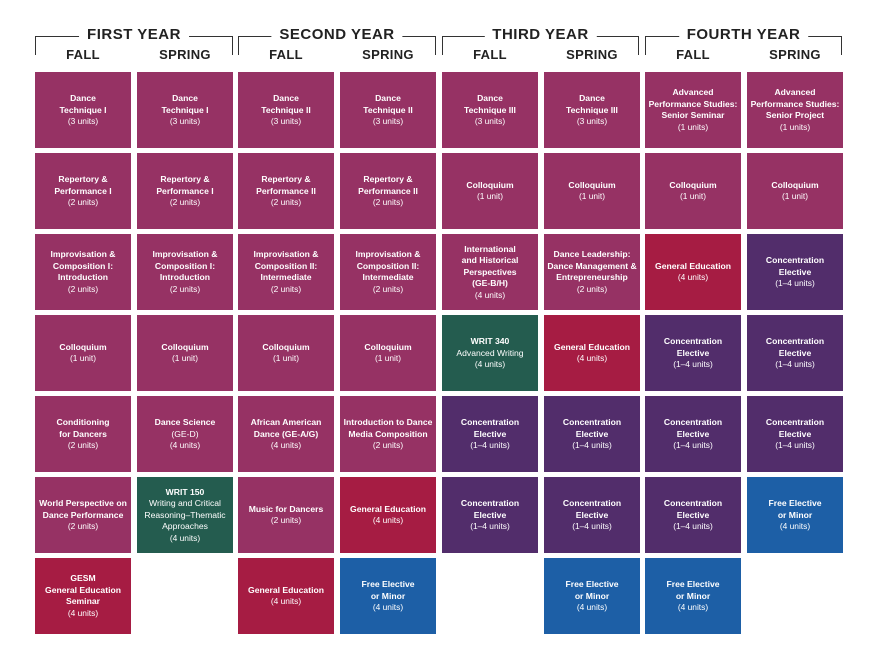 The height and width of the screenshot is (655, 878). What do you see at coordinates (83, 265) in the screenshot?
I see `course-title-line: Composition I:` at bounding box center [83, 265].